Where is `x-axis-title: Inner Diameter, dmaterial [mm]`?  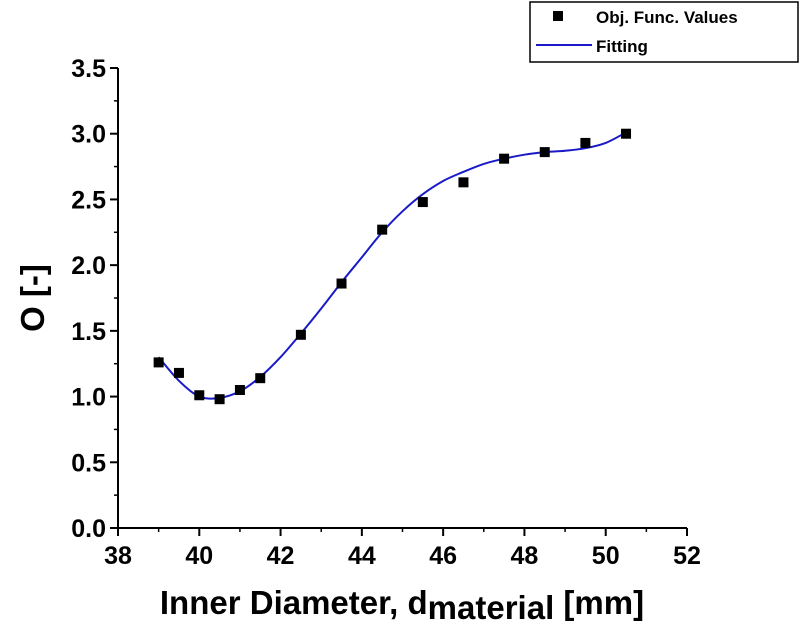
x-axis-title: Inner Diameter, dmaterial [mm] is located at coordinates (402, 603).